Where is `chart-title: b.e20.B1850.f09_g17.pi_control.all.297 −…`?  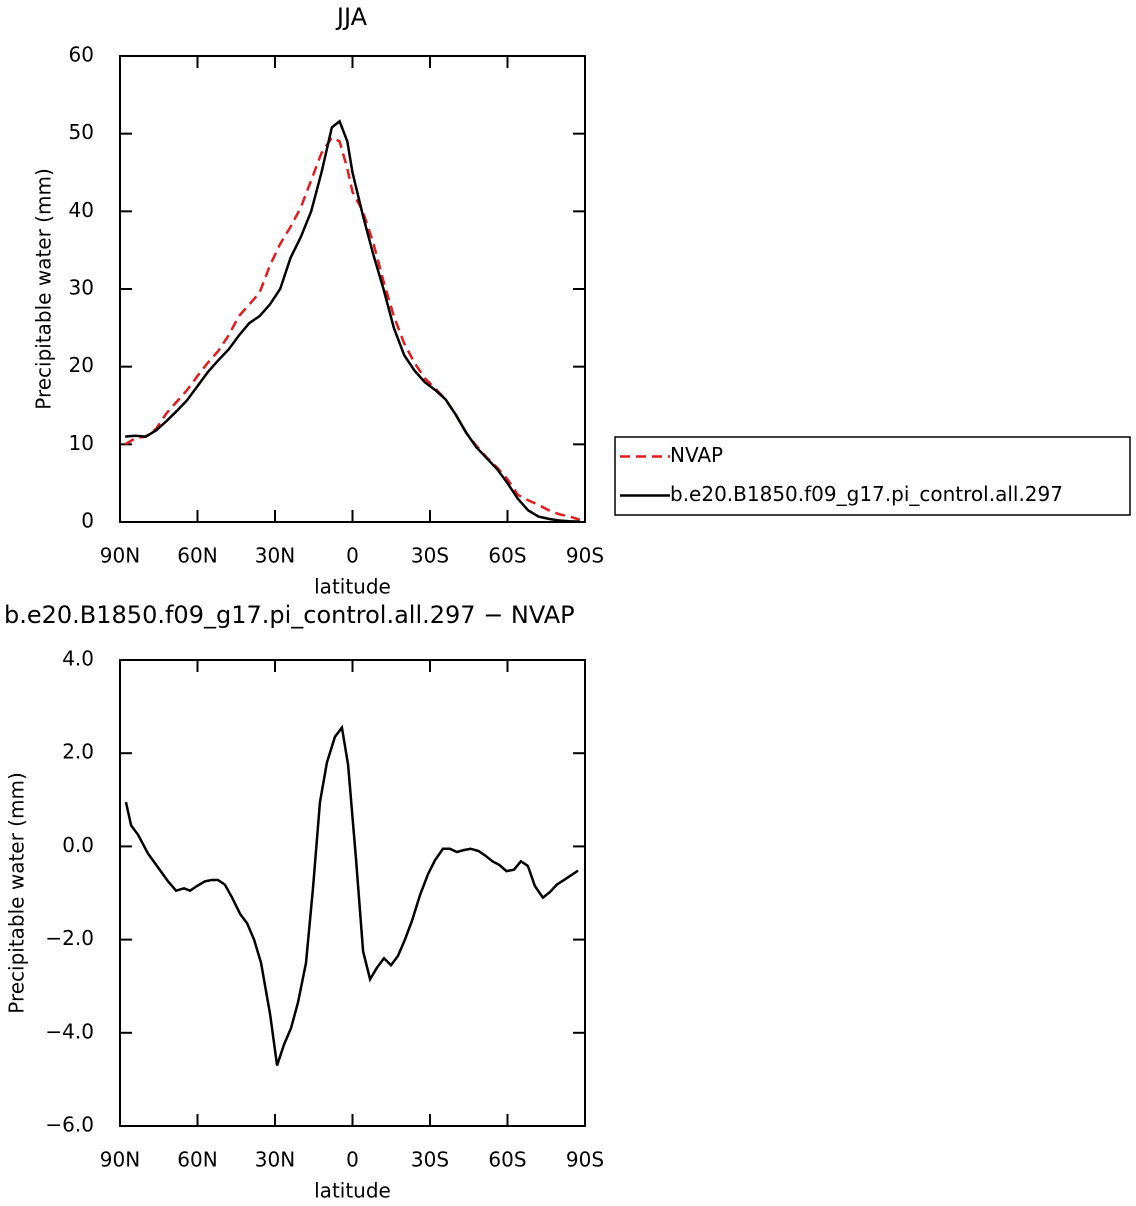
chart-title: b.e20.B1850.f09_g17.pi_control.all.297 −… is located at coordinates (289, 615).